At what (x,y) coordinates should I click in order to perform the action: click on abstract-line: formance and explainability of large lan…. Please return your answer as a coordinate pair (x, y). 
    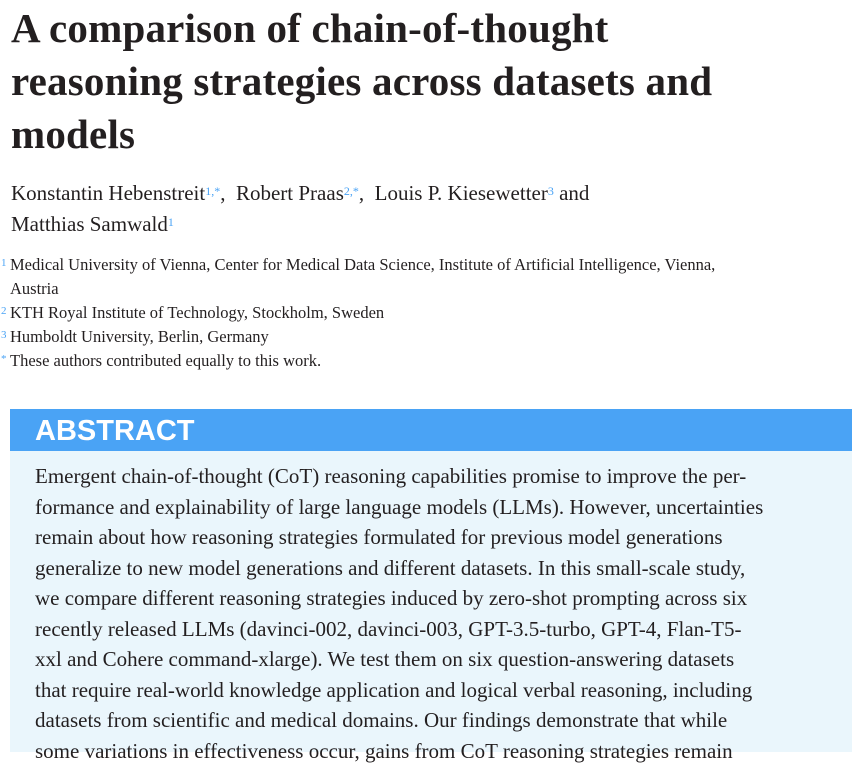
    Looking at the image, I should click on (443, 507).